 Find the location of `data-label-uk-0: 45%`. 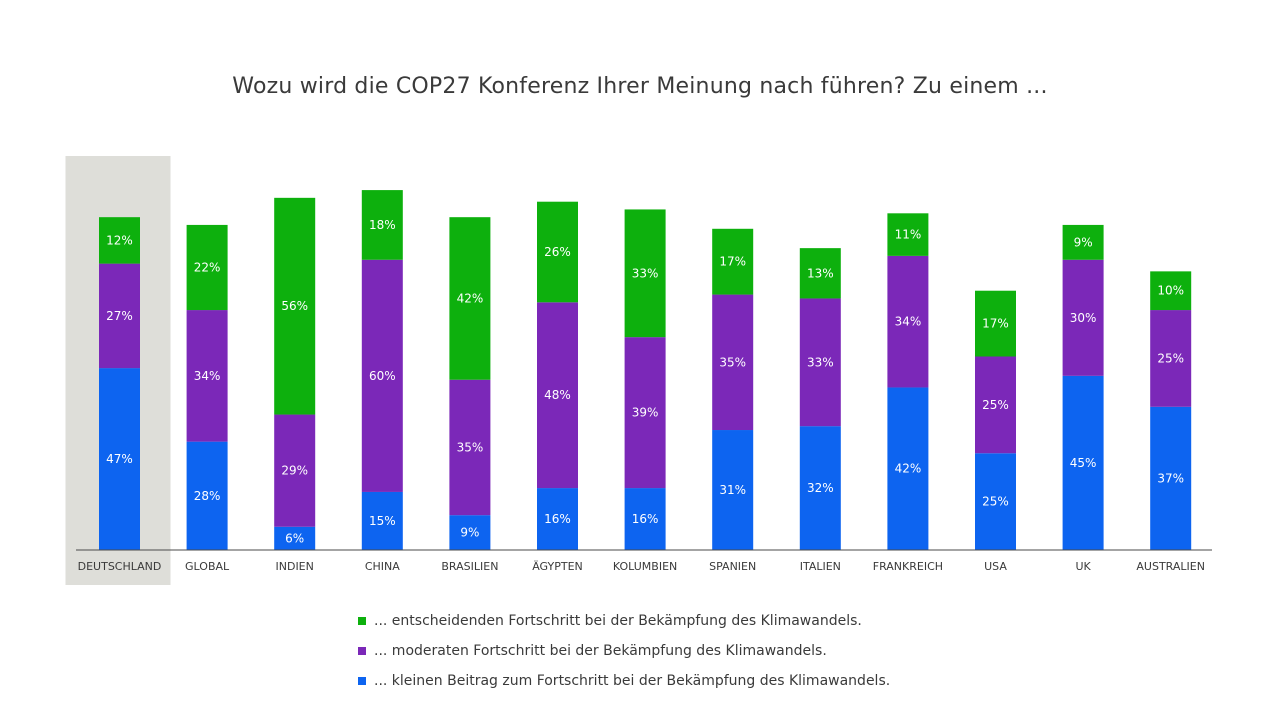

data-label-uk-0: 45% is located at coordinates (1083, 463).